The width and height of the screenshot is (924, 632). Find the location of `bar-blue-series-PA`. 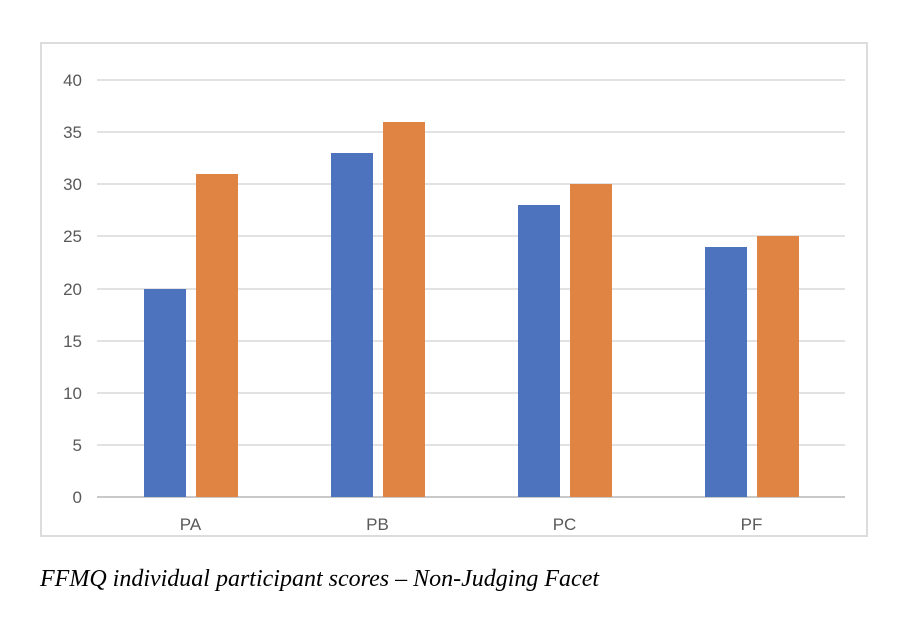

bar-blue-series-PA is located at coordinates (164, 392).